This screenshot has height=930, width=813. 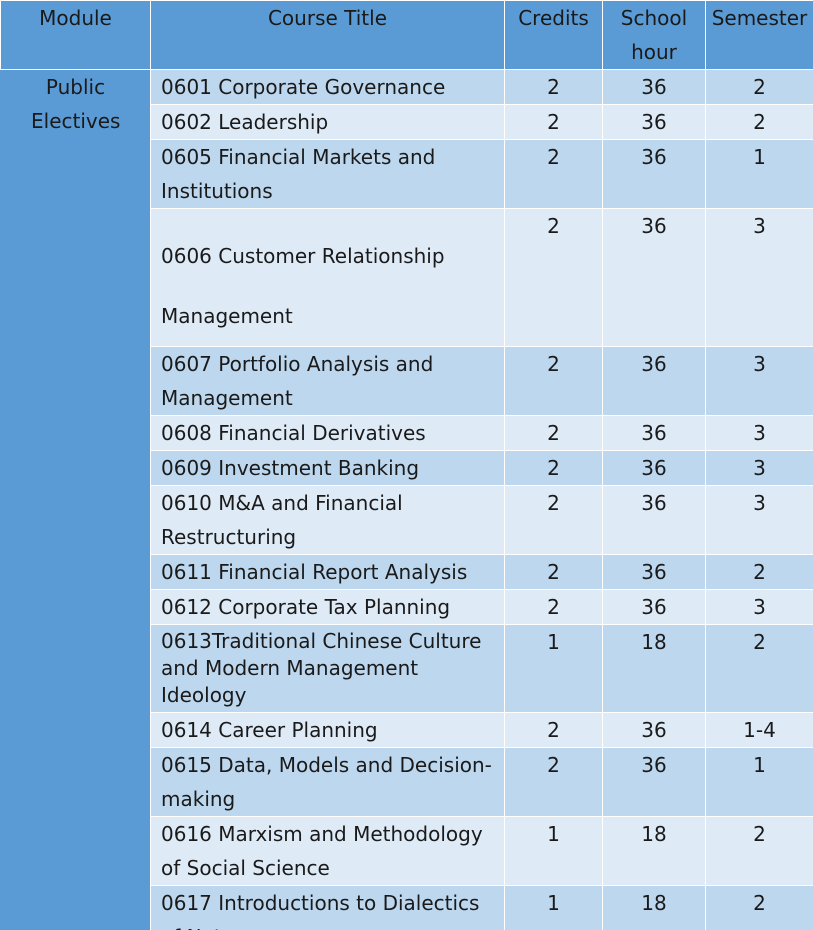 What do you see at coordinates (327, 730) in the screenshot?
I see `course-title: 0614 Career Planning` at bounding box center [327, 730].